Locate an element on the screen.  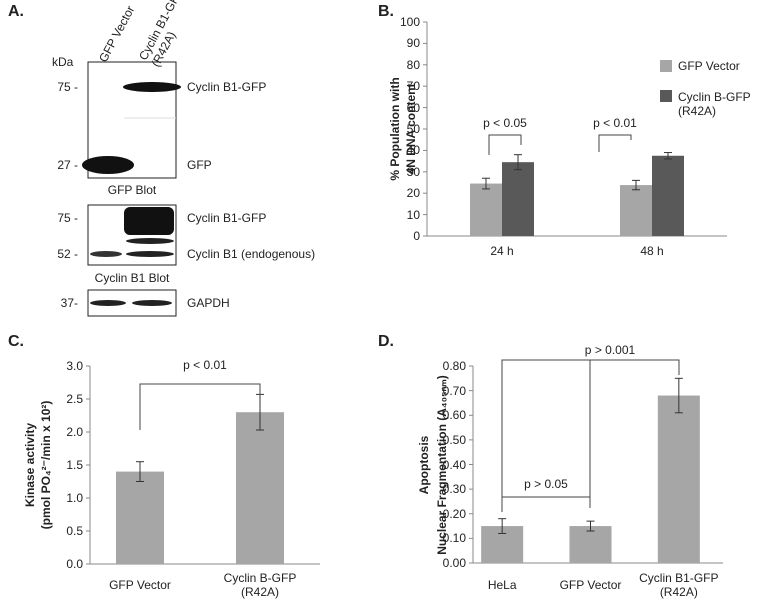
y-axis-title: % Population with is located at coordinates (395, 129).